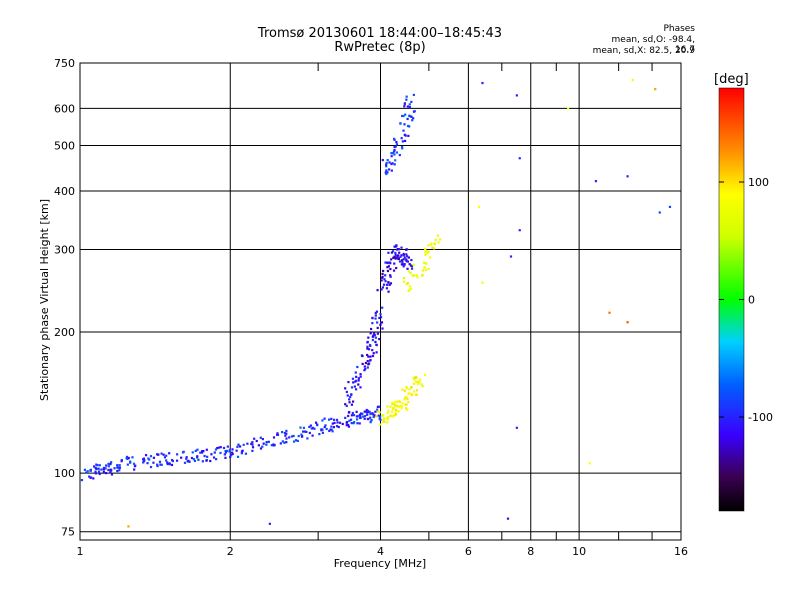 The height and width of the screenshot is (600, 800). Describe the element at coordinates (746, 300) in the screenshot. I see `colorbar-ticks: 100 0 -100` at that location.